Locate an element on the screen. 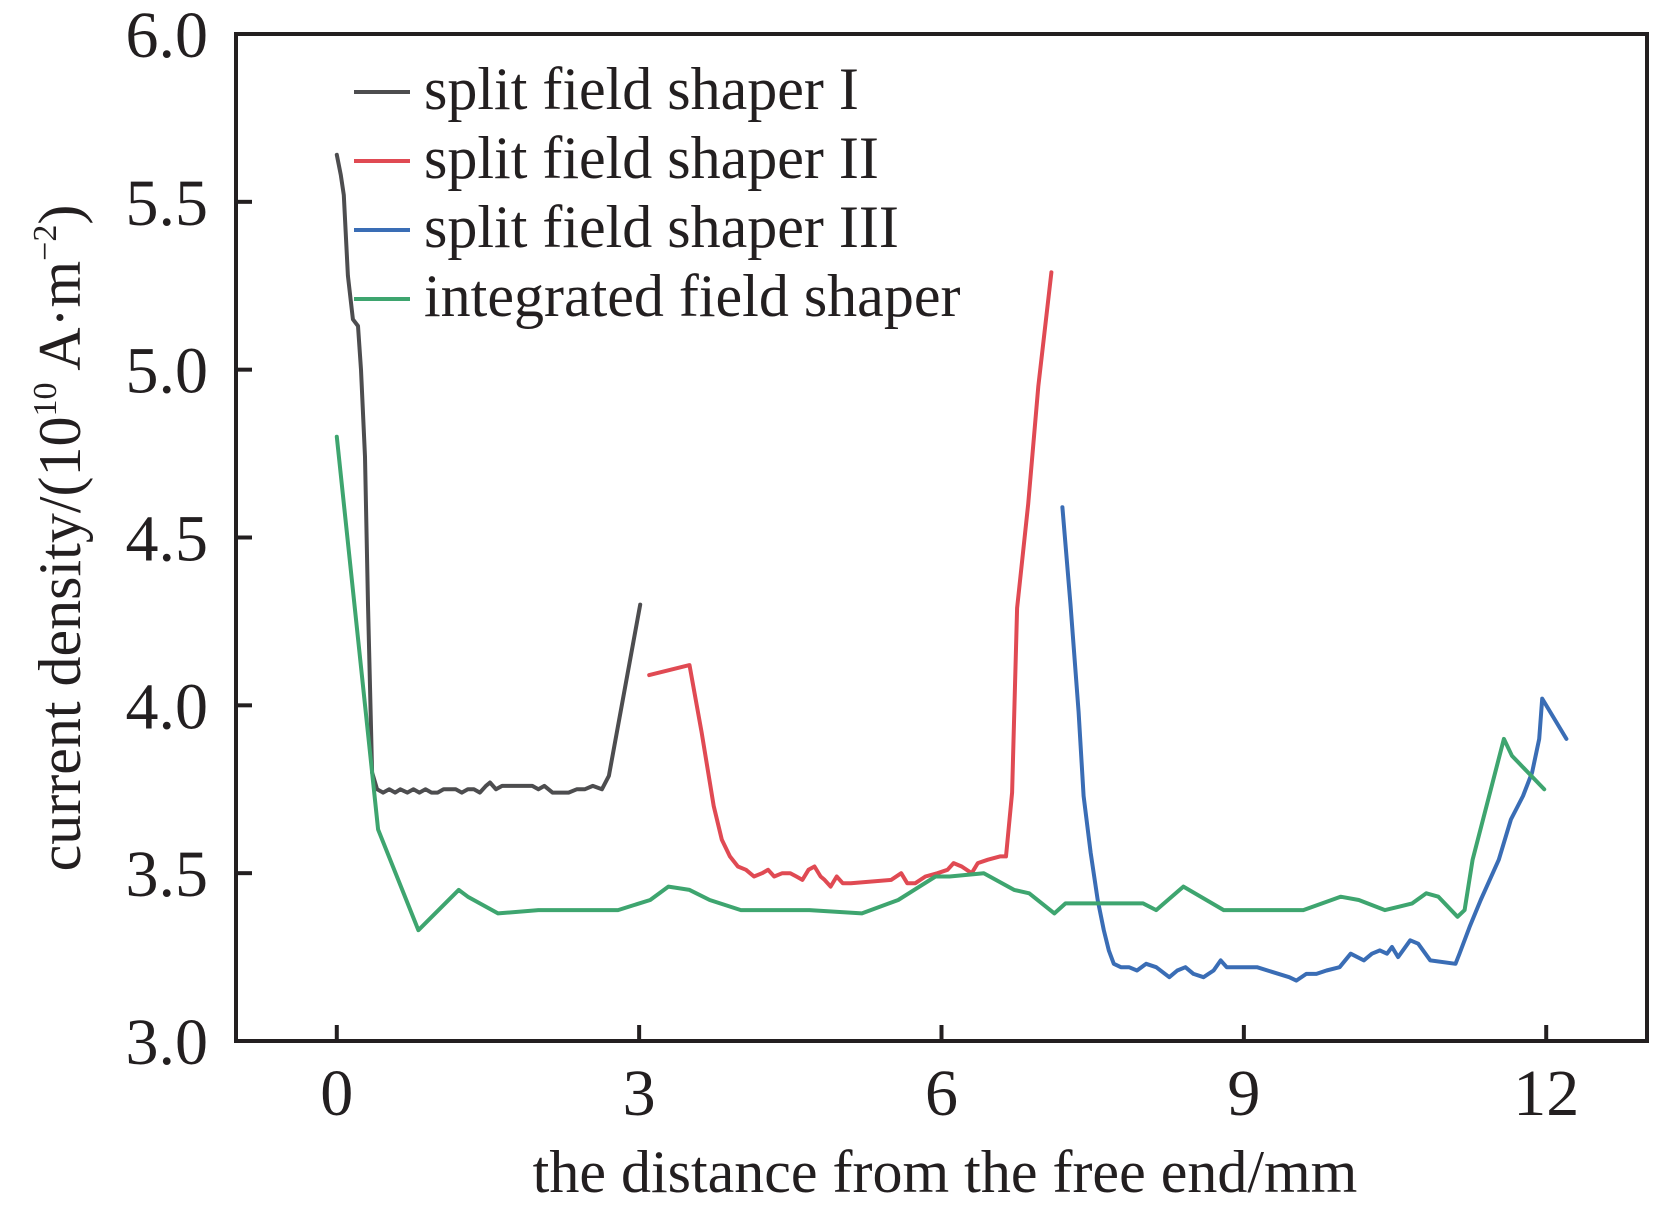 This screenshot has height=1213, width=1654. y-tick-label: 4.5 is located at coordinates (167, 539).